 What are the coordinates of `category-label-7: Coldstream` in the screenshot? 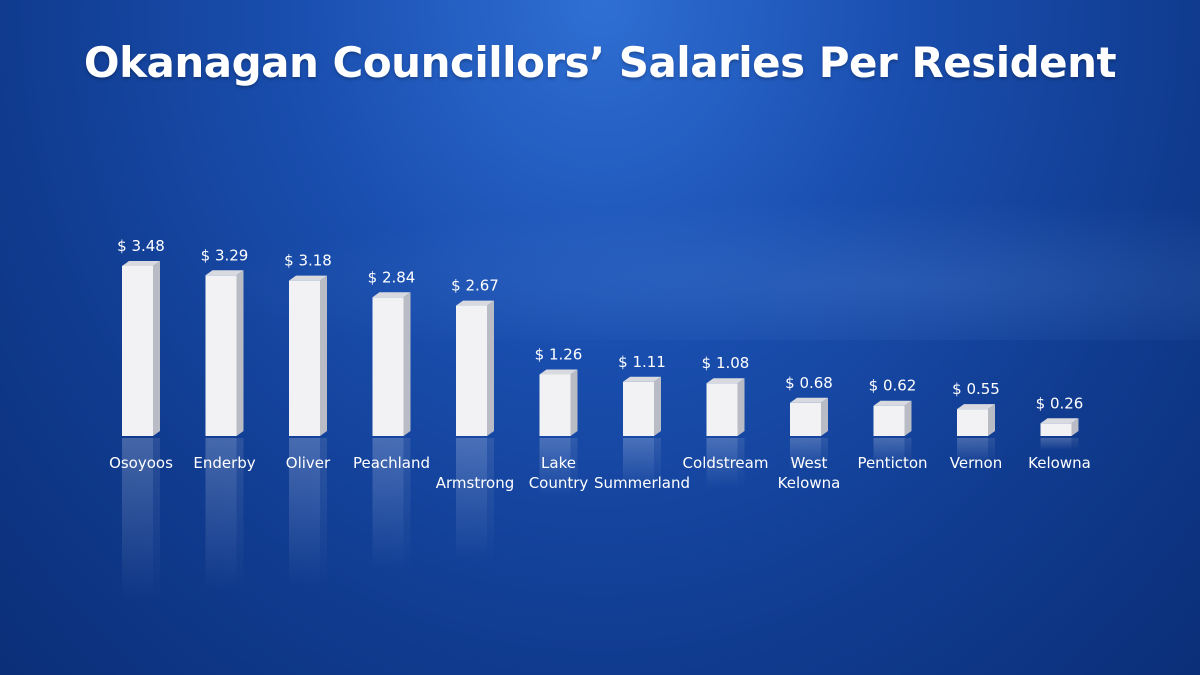 It's located at (726, 463).